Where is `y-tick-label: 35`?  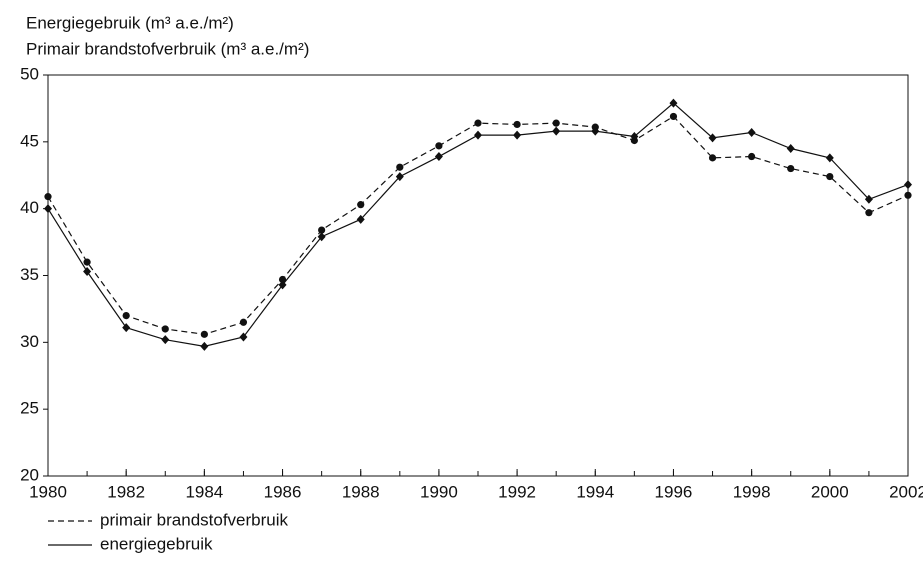 y-tick-label: 35 is located at coordinates (29, 274).